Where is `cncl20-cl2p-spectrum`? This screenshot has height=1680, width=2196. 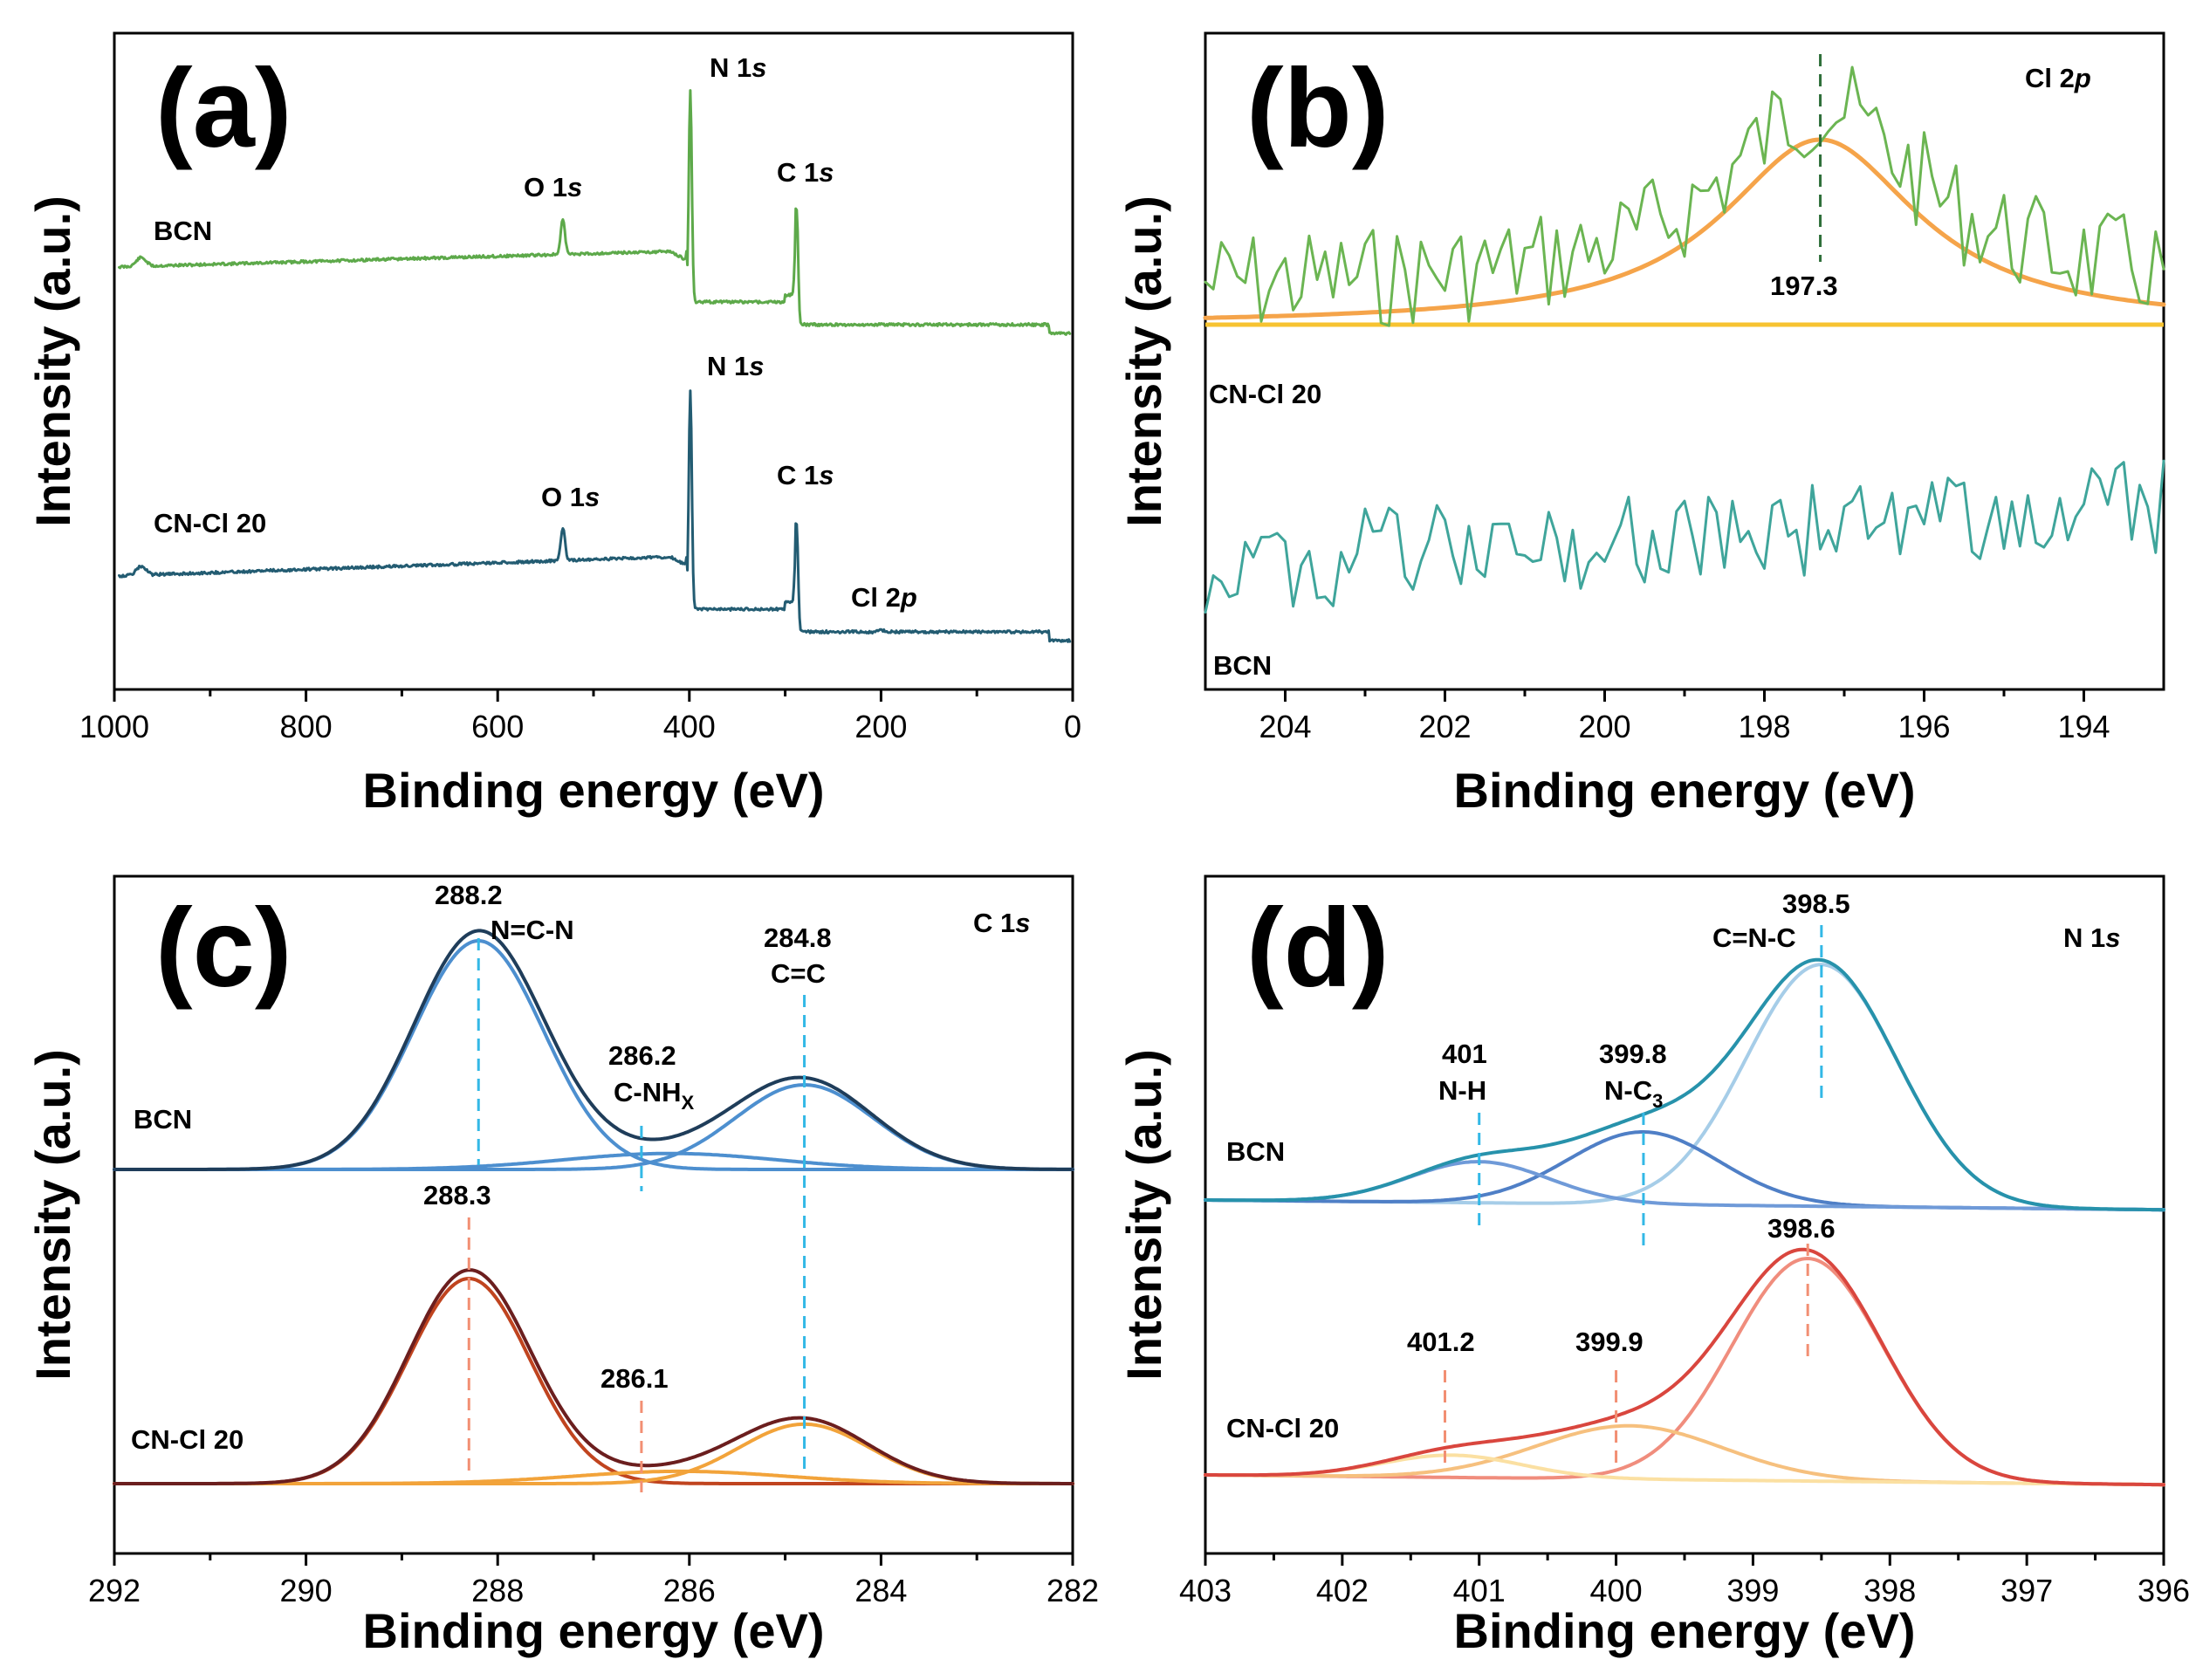 cncl20-cl2p-spectrum is located at coordinates (1684, 196).